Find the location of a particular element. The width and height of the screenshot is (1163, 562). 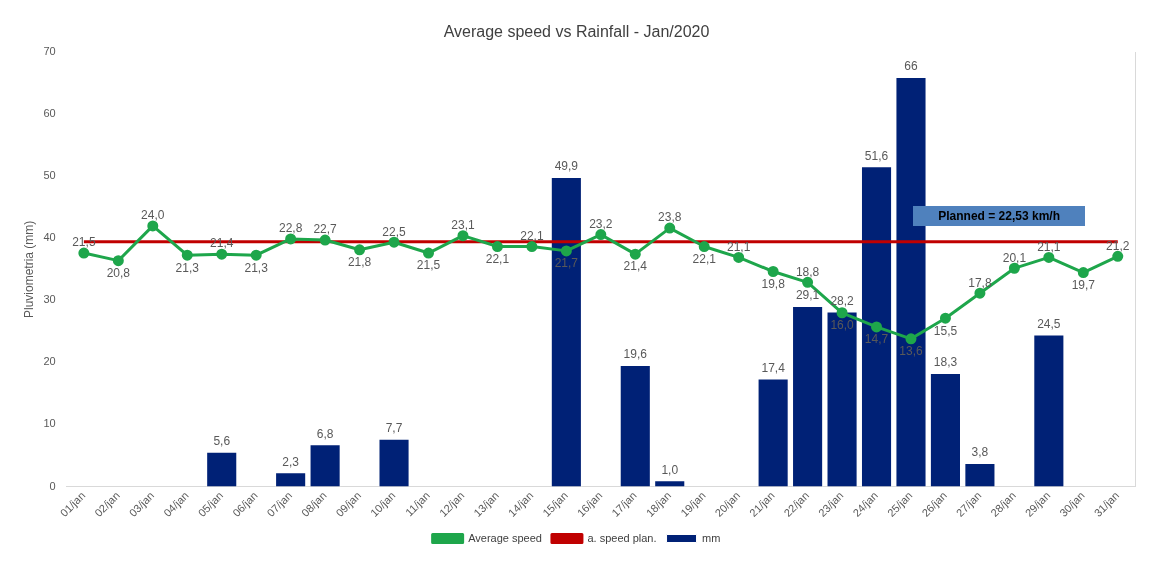

y-tick-label: 0 is located at coordinates (52, 485).